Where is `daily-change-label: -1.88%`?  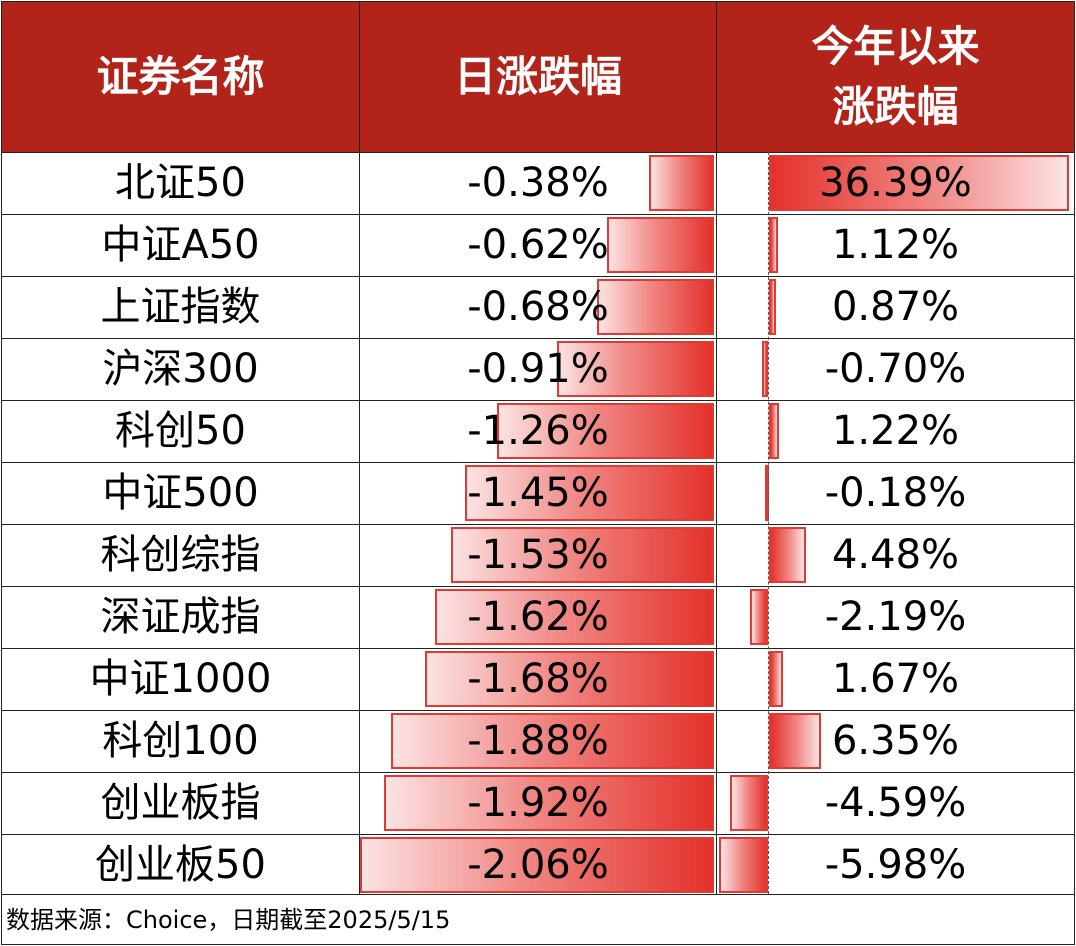 daily-change-label: -1.88% is located at coordinates (538, 741).